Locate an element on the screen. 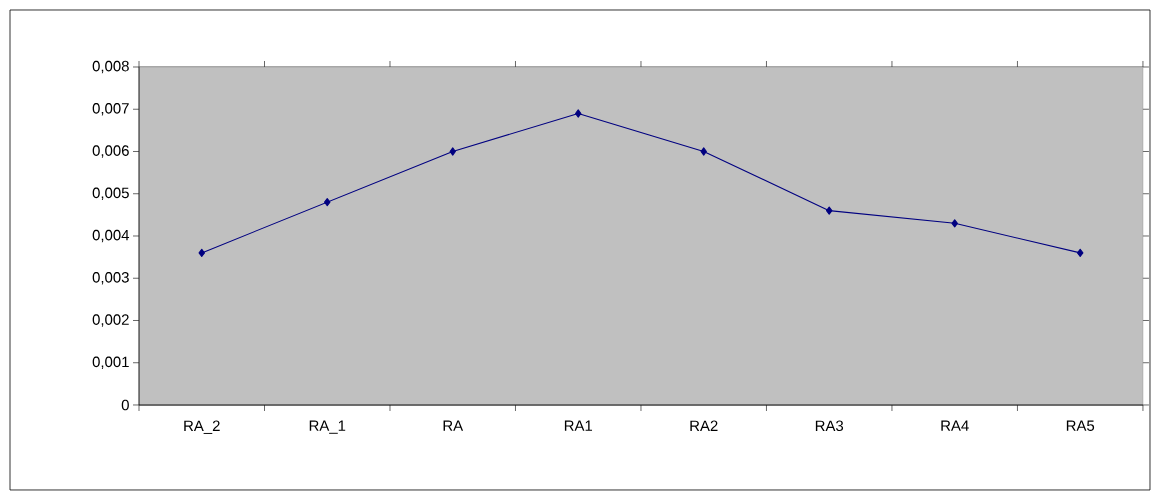  x-tick-label: RA2 is located at coordinates (704, 425).